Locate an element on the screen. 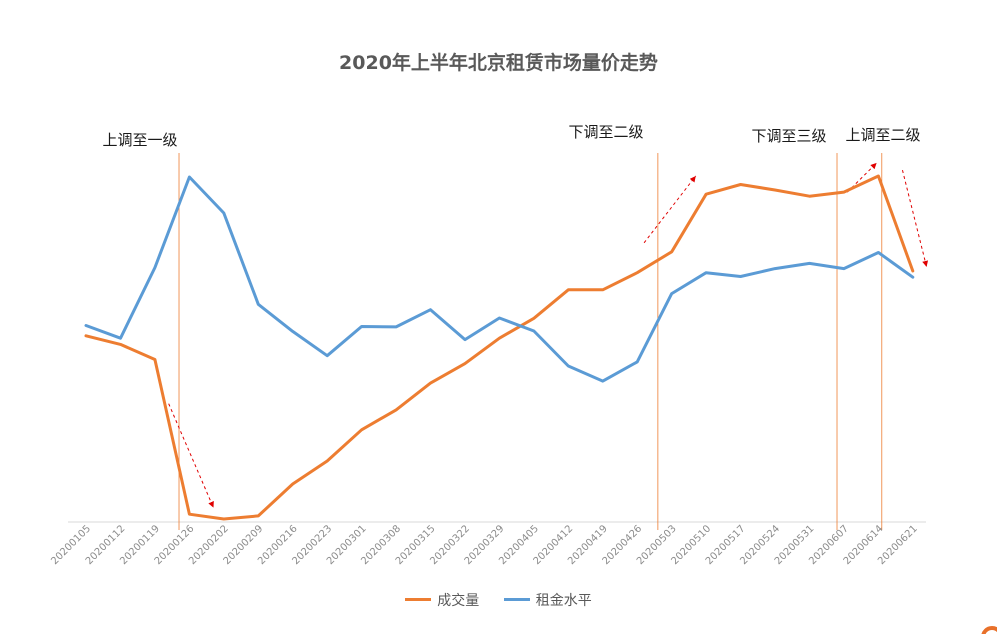 The image size is (997, 634). legend-label-volume: 成交量 is located at coordinates (458, 600).